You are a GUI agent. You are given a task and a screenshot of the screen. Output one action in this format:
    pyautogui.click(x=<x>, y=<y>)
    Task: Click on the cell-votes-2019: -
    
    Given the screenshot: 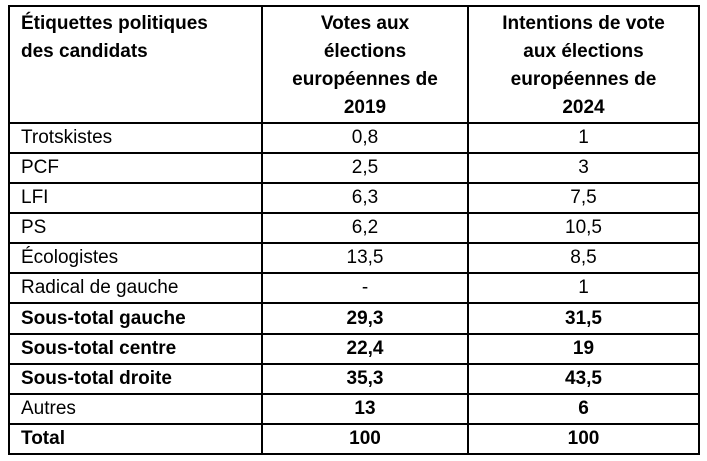 What is the action you would take?
    pyautogui.click(x=365, y=288)
    